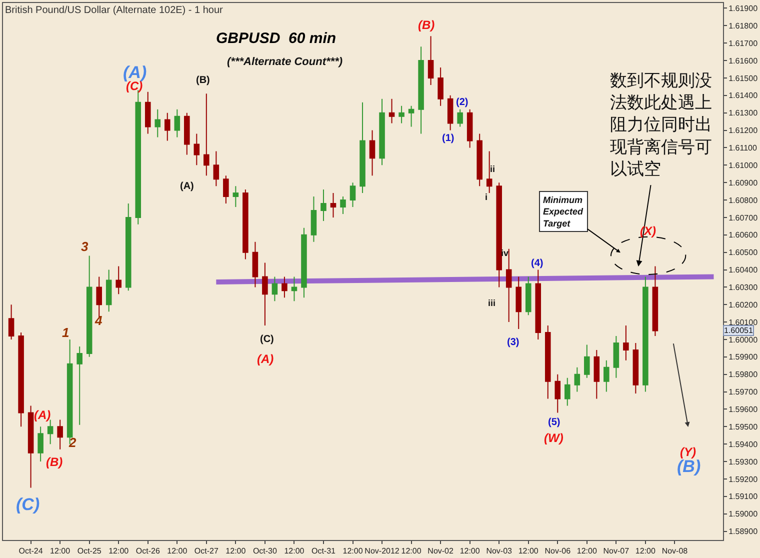 Image resolution: width=760 pixels, height=558 pixels. Describe the element at coordinates (285, 62) in the screenshot. I see `annotation: (***Alternate Count***)` at that location.